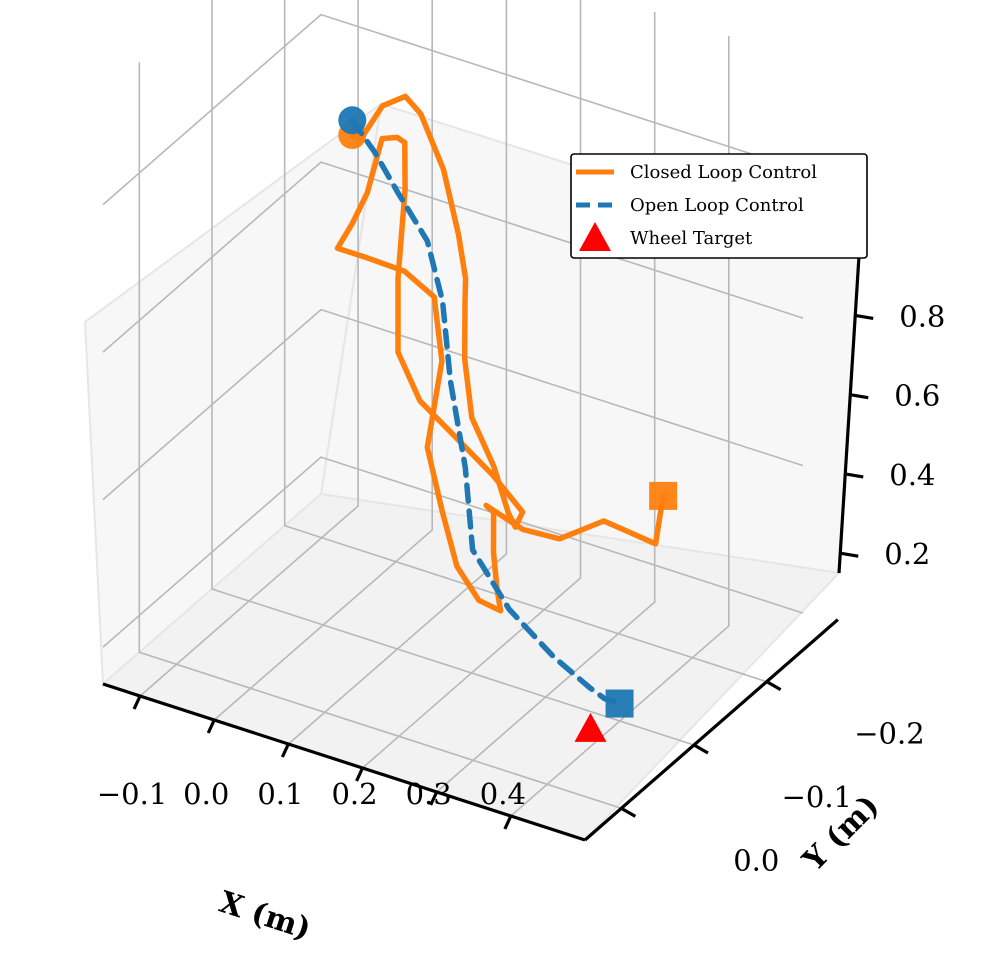 This screenshot has height=961, width=995. What do you see at coordinates (280, 794) in the screenshot?
I see `x-tick-label-2: 0.1` at bounding box center [280, 794].